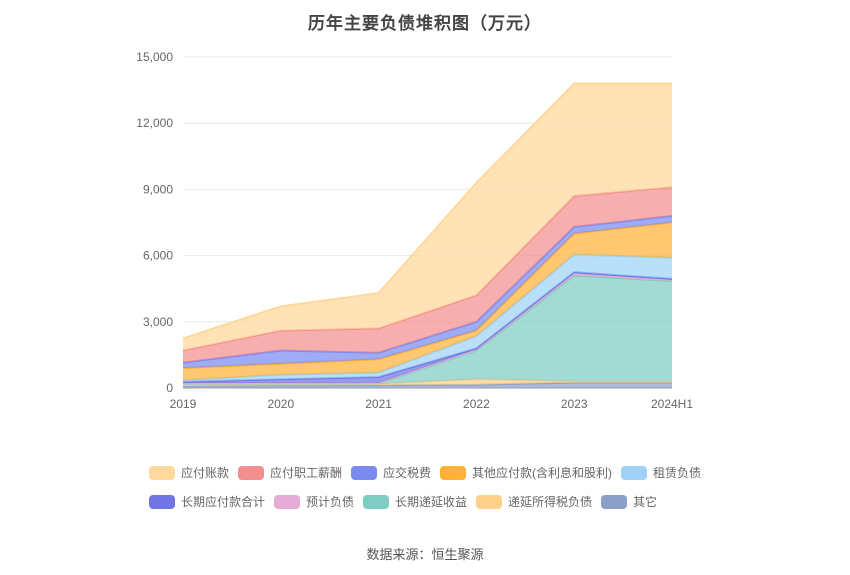 This screenshot has width=850, height=575. Describe the element at coordinates (154, 123) in the screenshot. I see `y-tick-label: 12,000` at that location.